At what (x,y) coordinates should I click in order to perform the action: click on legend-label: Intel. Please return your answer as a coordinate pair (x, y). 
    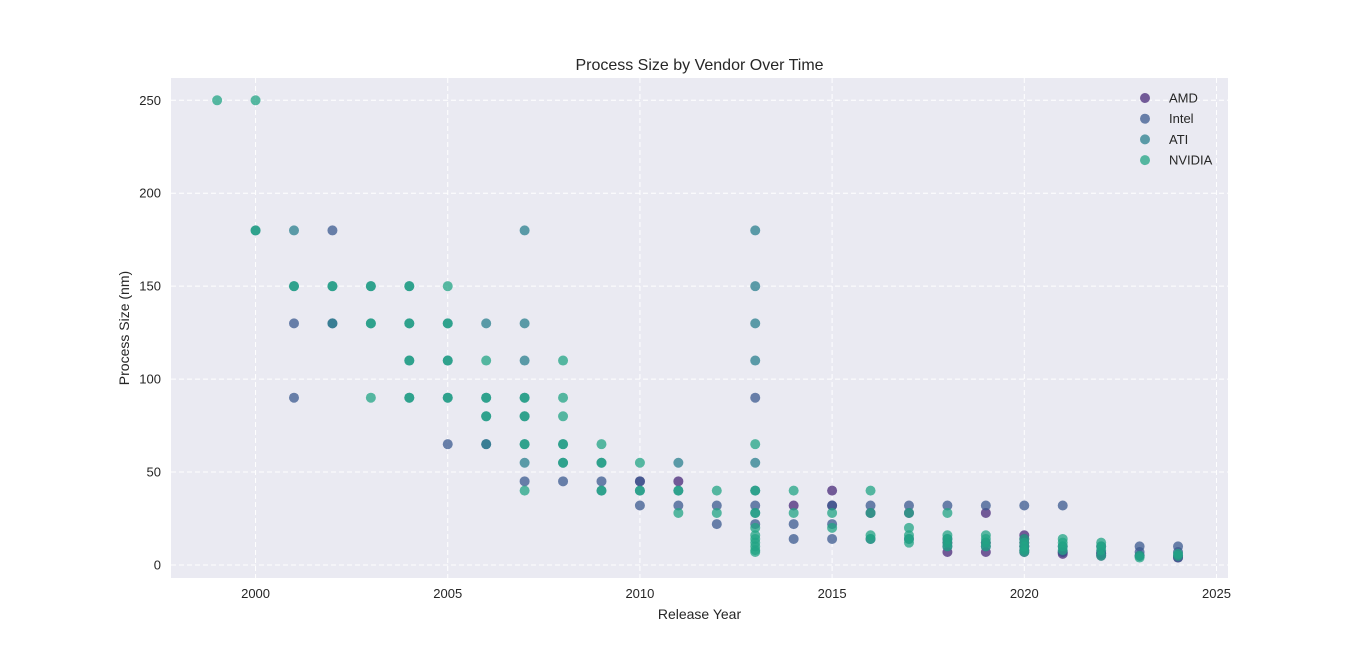
    Looking at the image, I should click on (1181, 118).